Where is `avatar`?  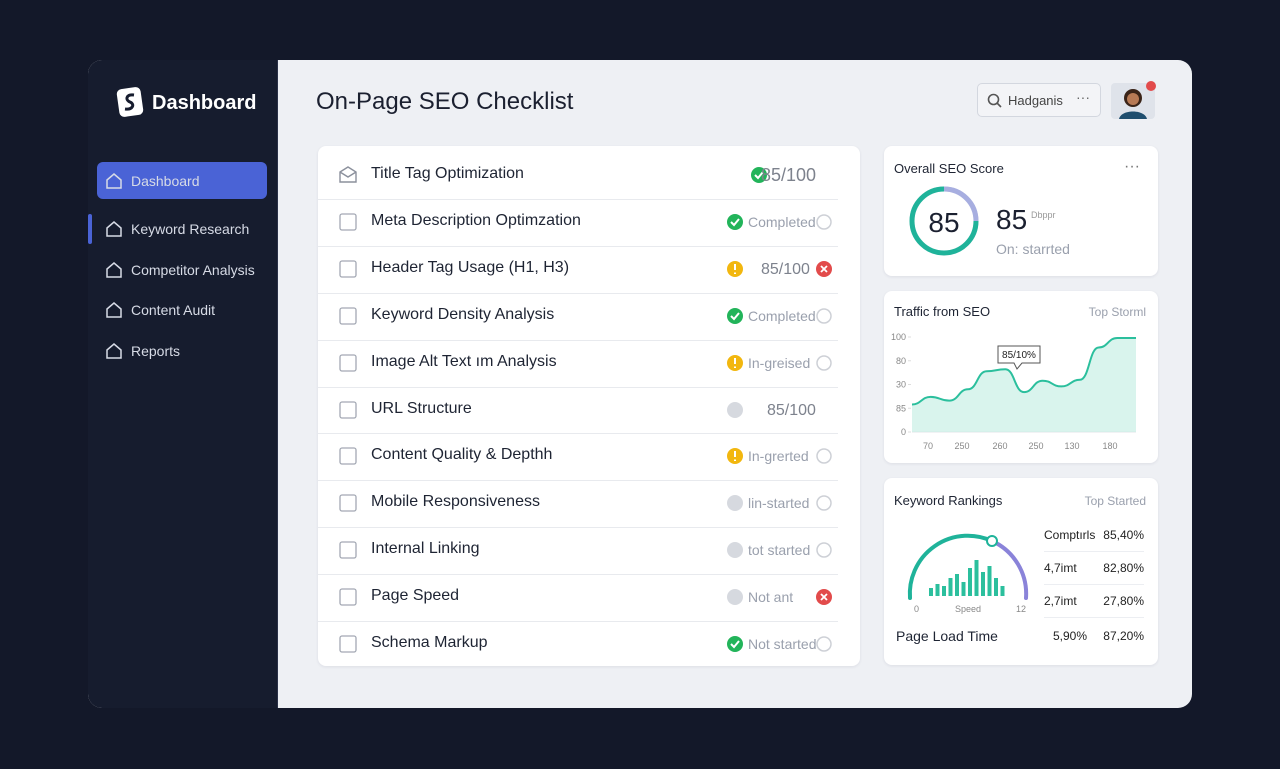
avatar is located at coordinates (1135, 101).